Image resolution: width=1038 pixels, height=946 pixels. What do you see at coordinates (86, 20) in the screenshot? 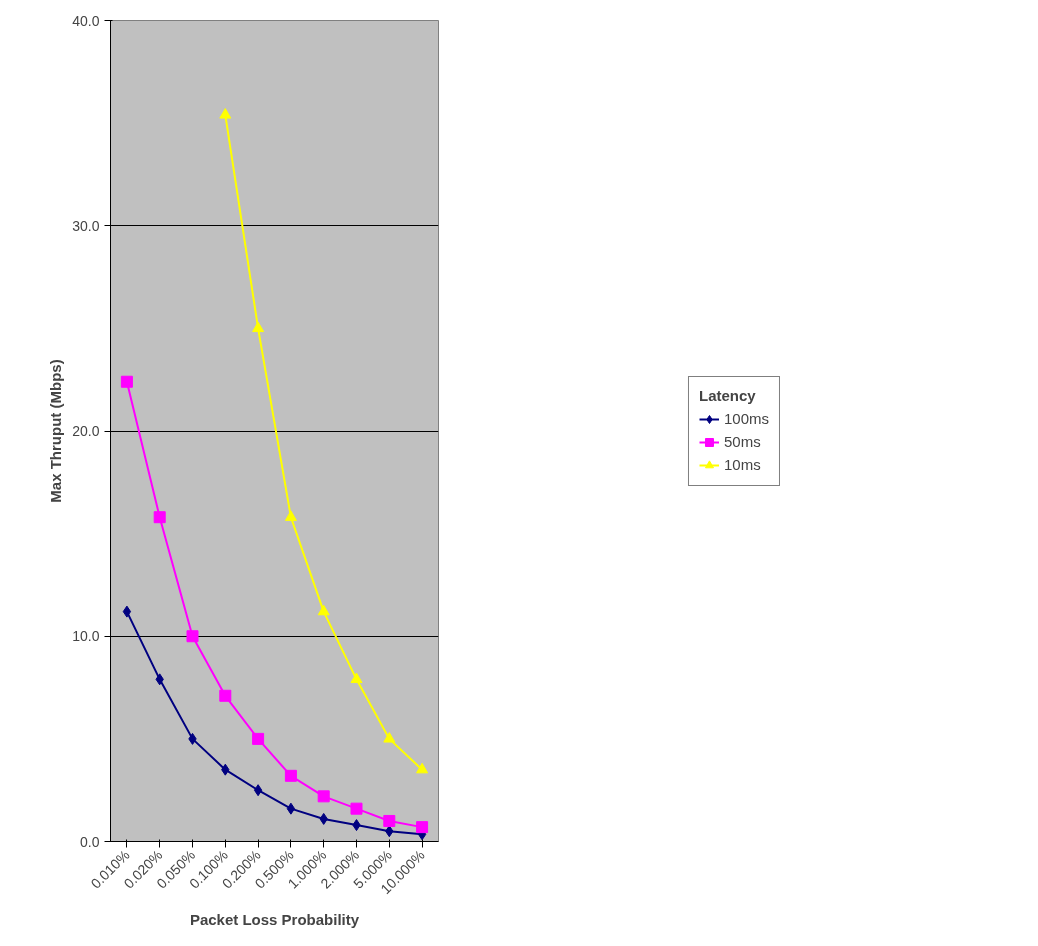
I see `y-tick-label: 40.0` at bounding box center [86, 20].